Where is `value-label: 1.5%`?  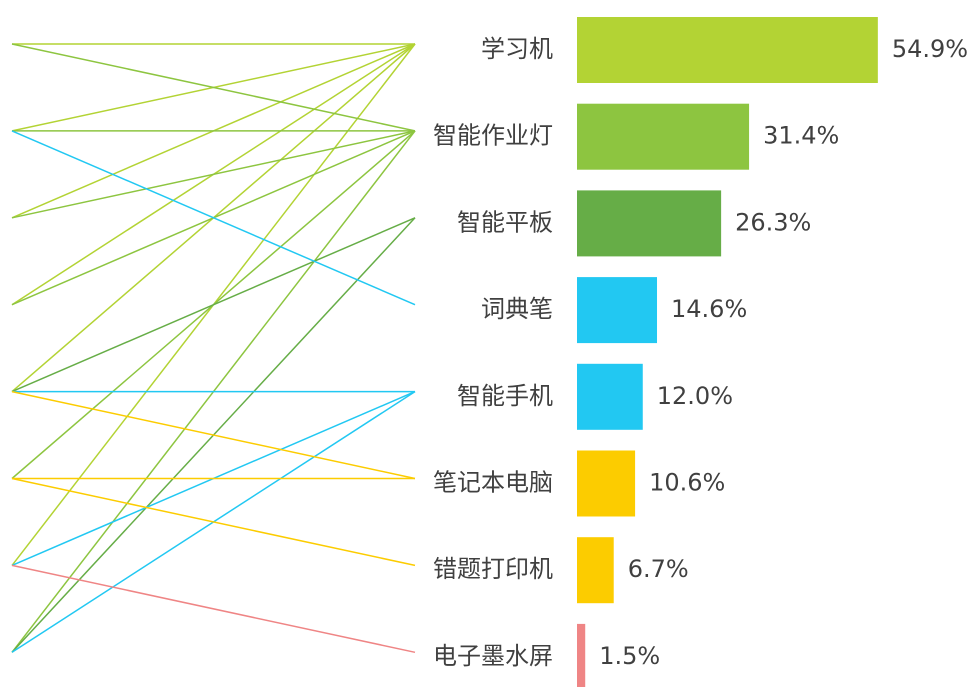 value-label: 1.5% is located at coordinates (629, 656).